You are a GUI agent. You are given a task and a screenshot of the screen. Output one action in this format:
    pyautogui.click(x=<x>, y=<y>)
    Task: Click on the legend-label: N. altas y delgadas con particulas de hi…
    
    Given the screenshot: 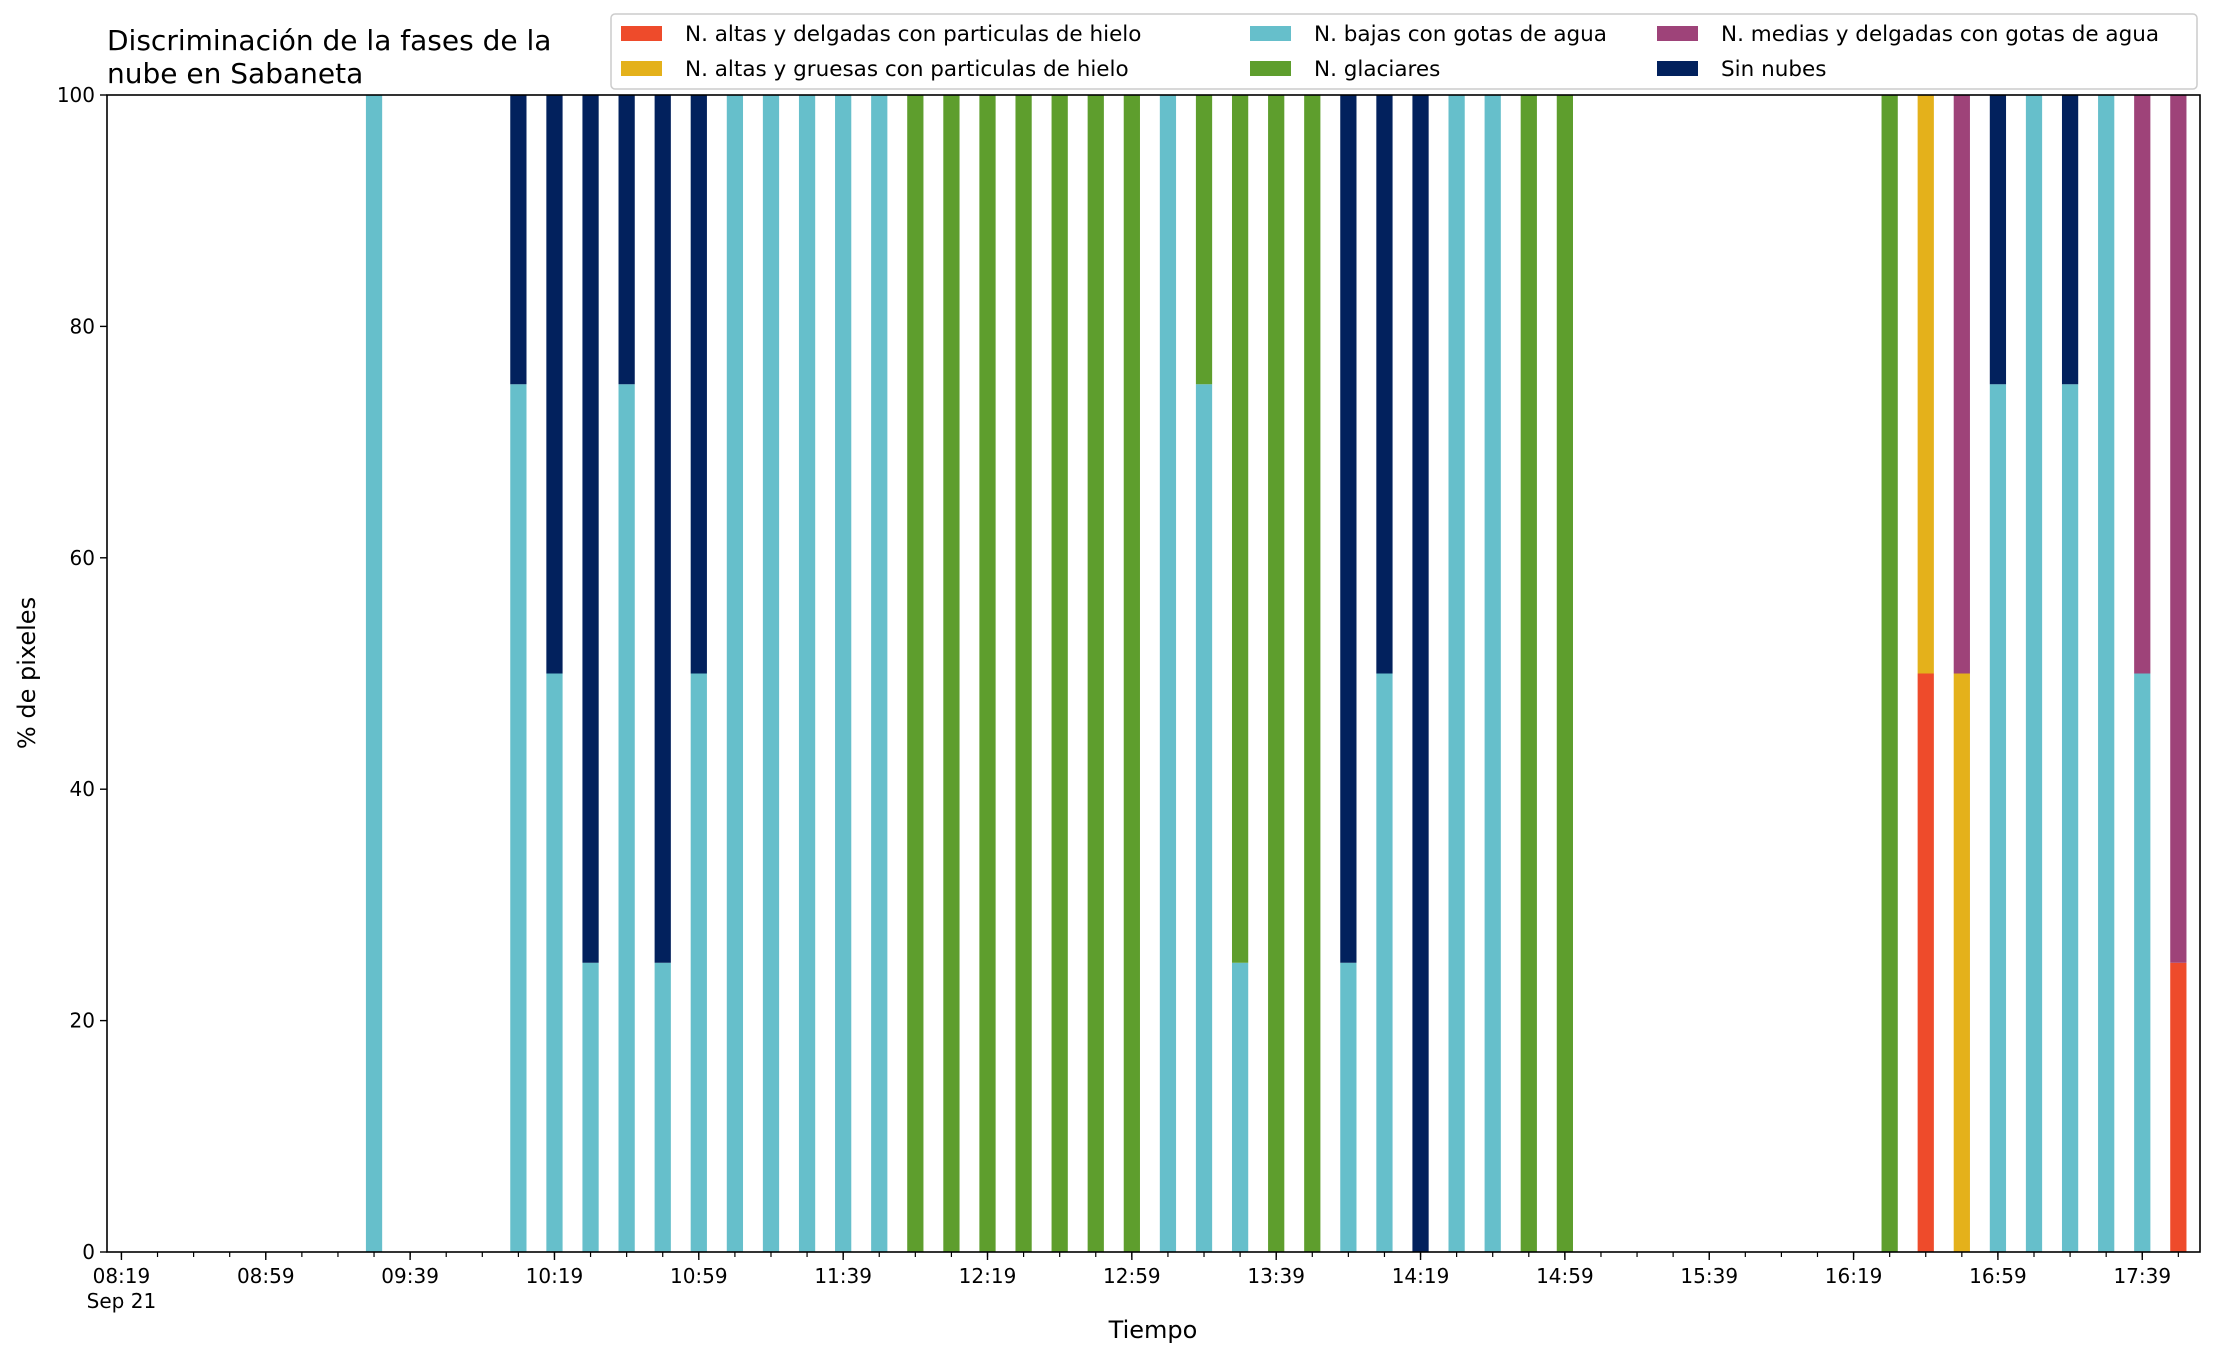 What is the action you would take?
    pyautogui.click(x=913, y=34)
    